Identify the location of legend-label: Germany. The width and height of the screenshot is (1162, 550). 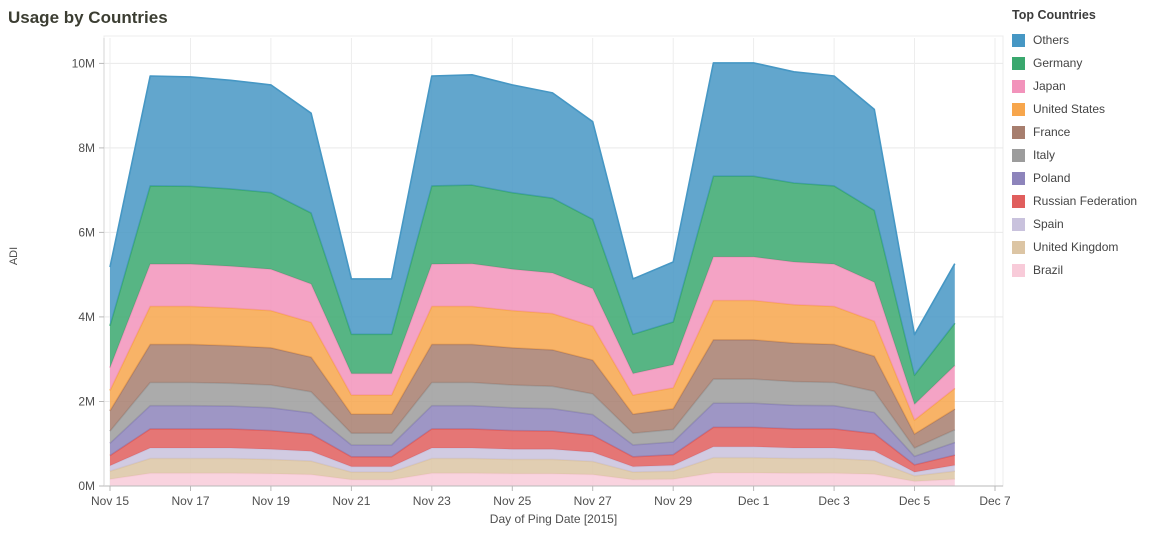
(1058, 63).